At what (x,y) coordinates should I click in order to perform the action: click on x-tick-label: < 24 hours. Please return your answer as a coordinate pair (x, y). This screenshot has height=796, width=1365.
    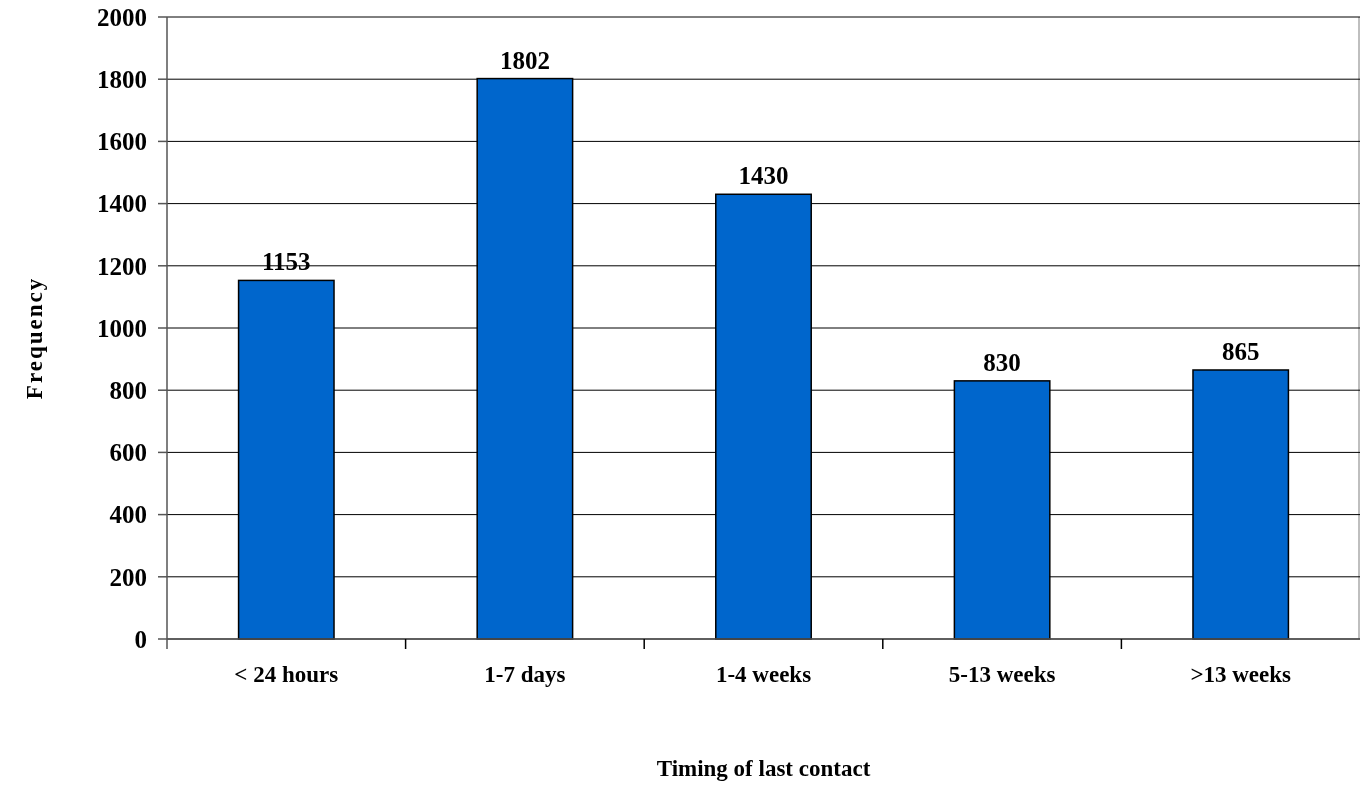
    Looking at the image, I should click on (286, 675).